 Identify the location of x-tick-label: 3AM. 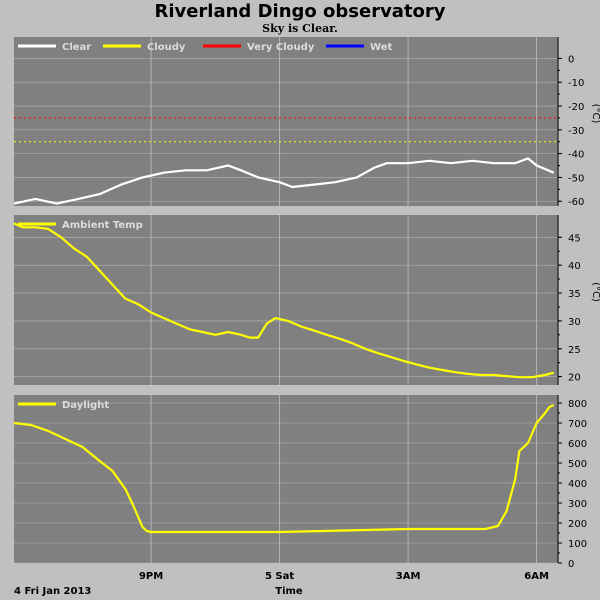
(408, 576).